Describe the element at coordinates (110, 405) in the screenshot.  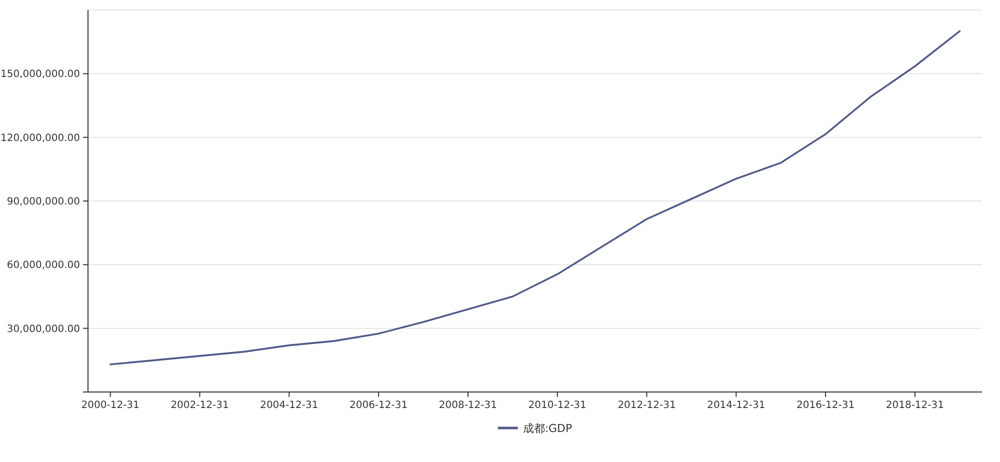
I see `x-tick-label: 2000-12-31` at that location.